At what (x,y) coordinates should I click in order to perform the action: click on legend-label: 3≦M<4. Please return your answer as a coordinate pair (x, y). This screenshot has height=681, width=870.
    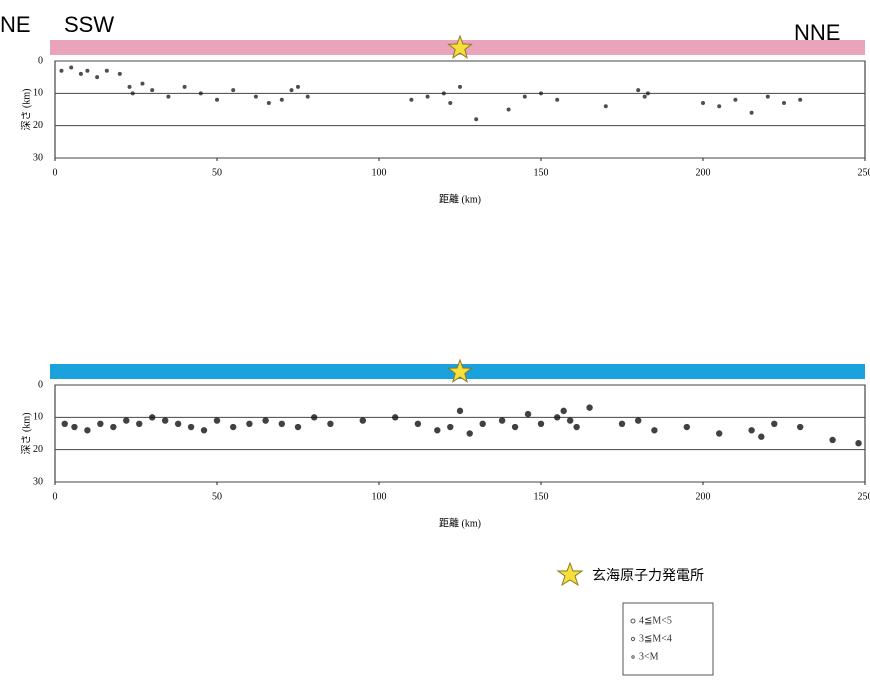
    Looking at the image, I should click on (655, 638).